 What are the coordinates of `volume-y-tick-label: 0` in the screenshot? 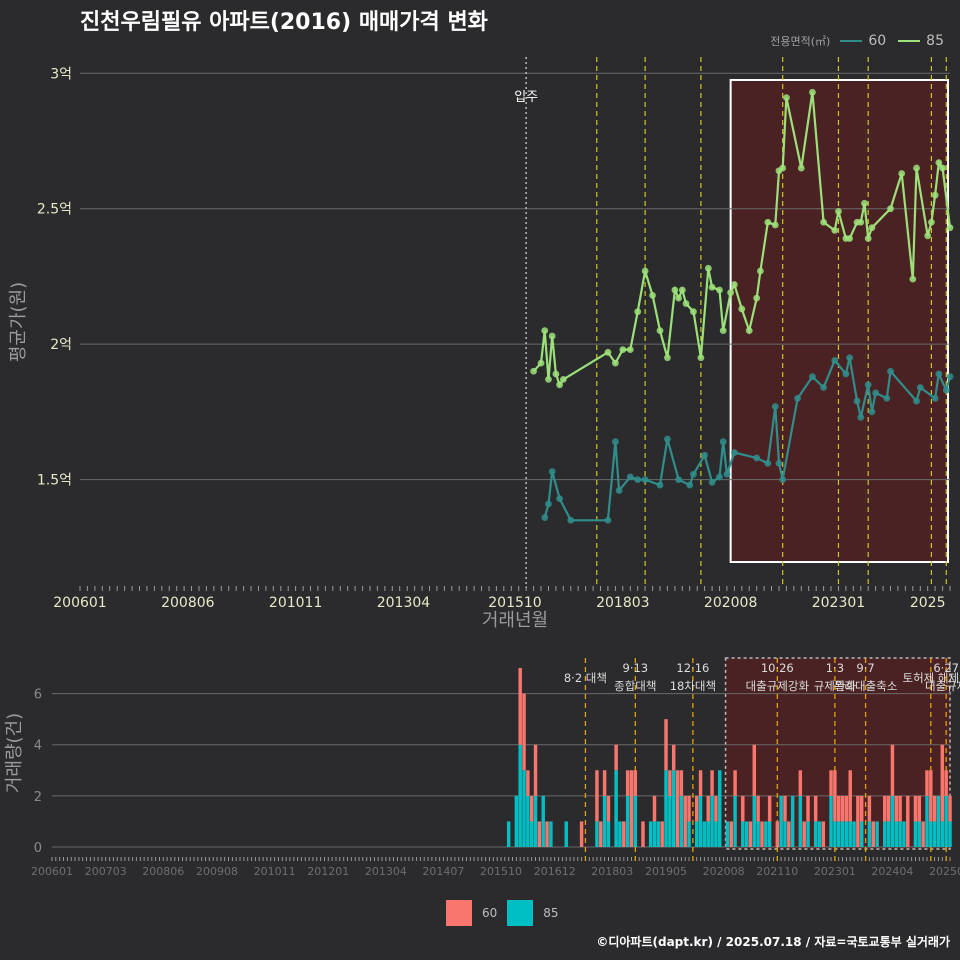 It's located at (38, 848).